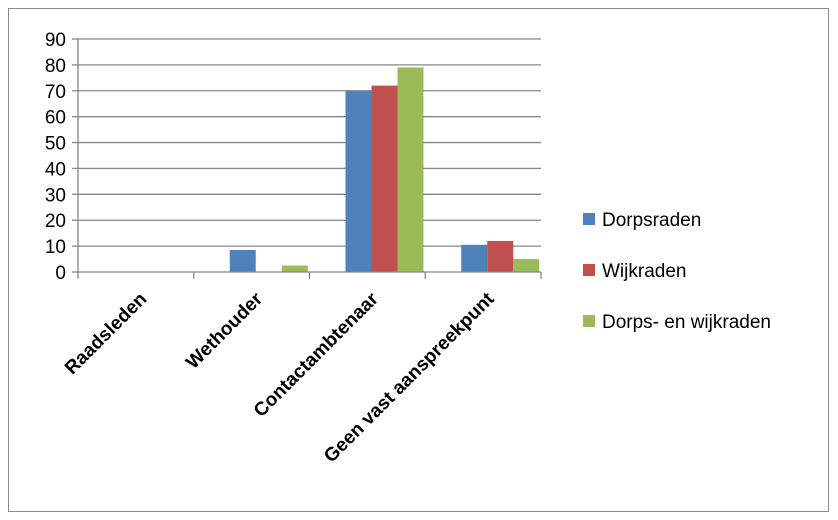 This screenshot has height=520, width=838. Describe the element at coordinates (55, 195) in the screenshot. I see `y-tick-label: 30` at that location.